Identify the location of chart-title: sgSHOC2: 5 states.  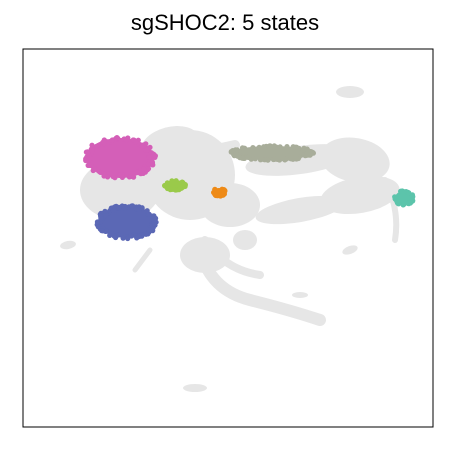
(225, 22).